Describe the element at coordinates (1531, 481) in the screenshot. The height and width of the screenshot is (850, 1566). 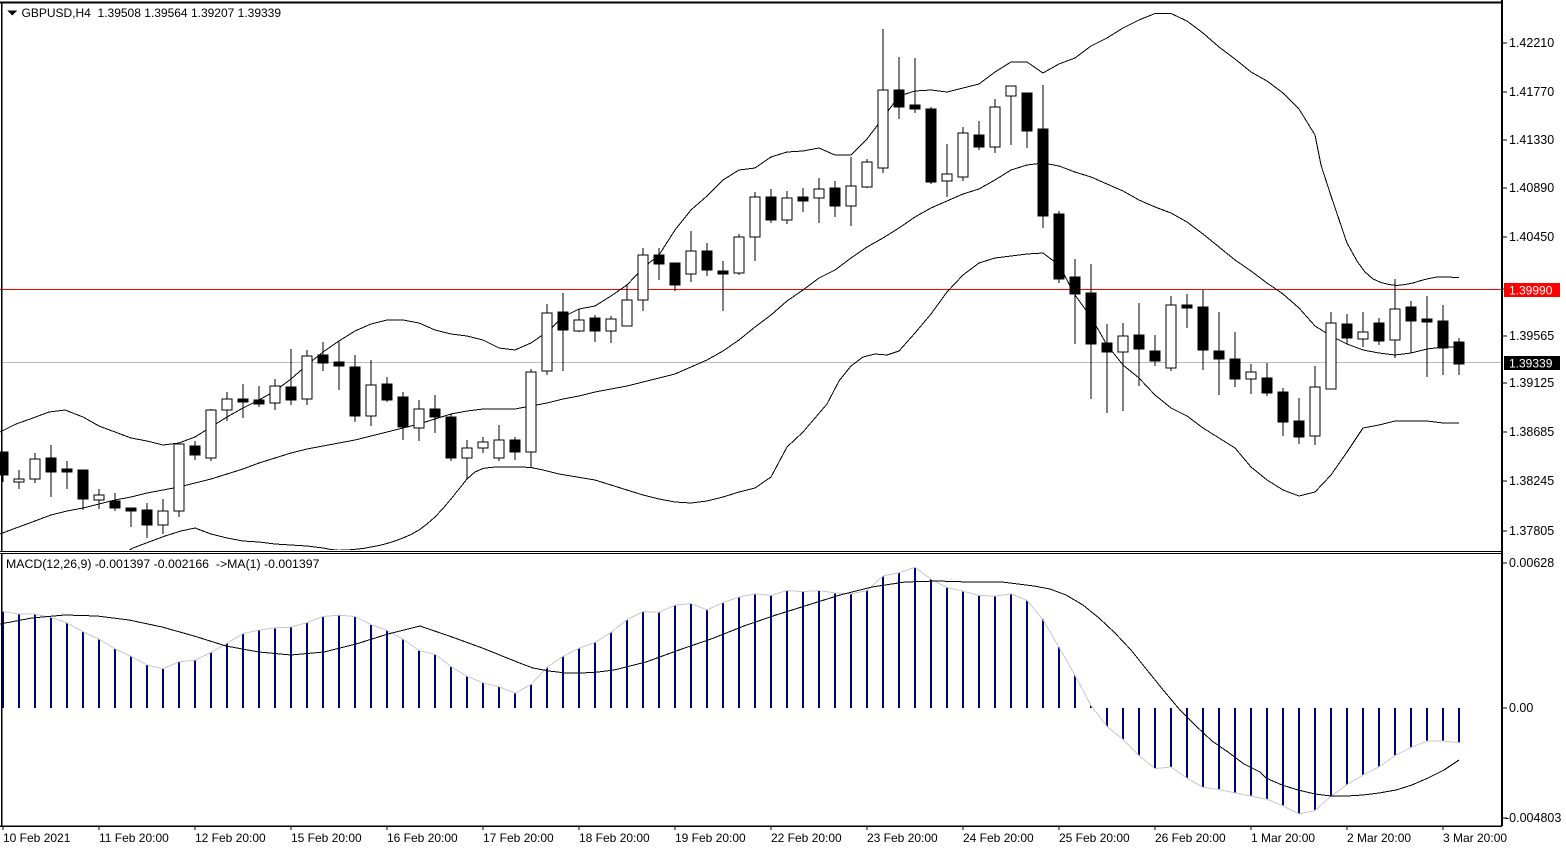
I see `svg-text: 1.38245` at that location.